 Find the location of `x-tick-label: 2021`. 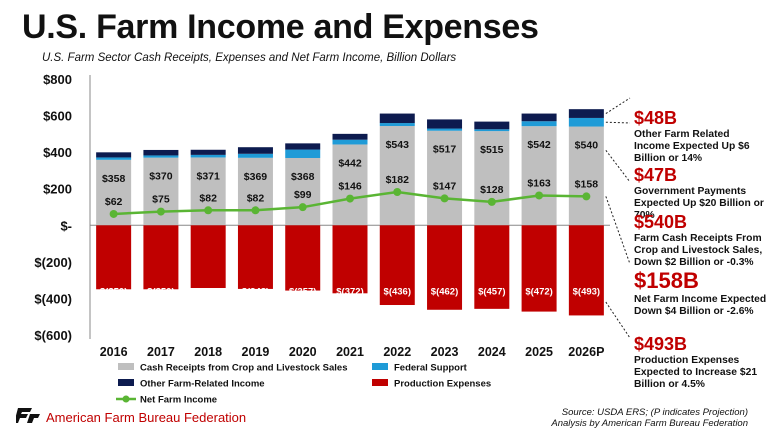

x-tick-label: 2021 is located at coordinates (350, 352).